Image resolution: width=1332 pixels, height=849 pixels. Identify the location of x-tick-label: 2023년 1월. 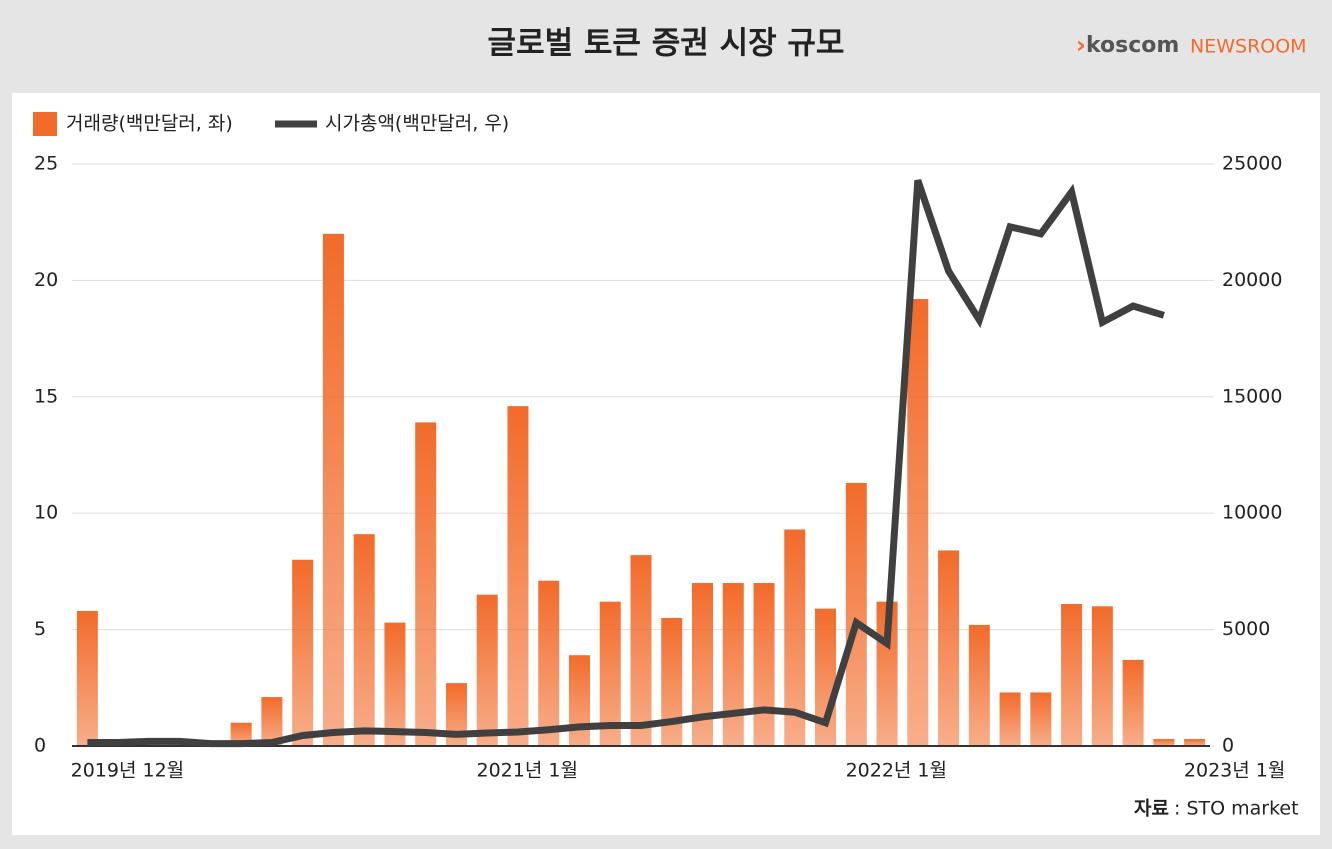
(1234, 771).